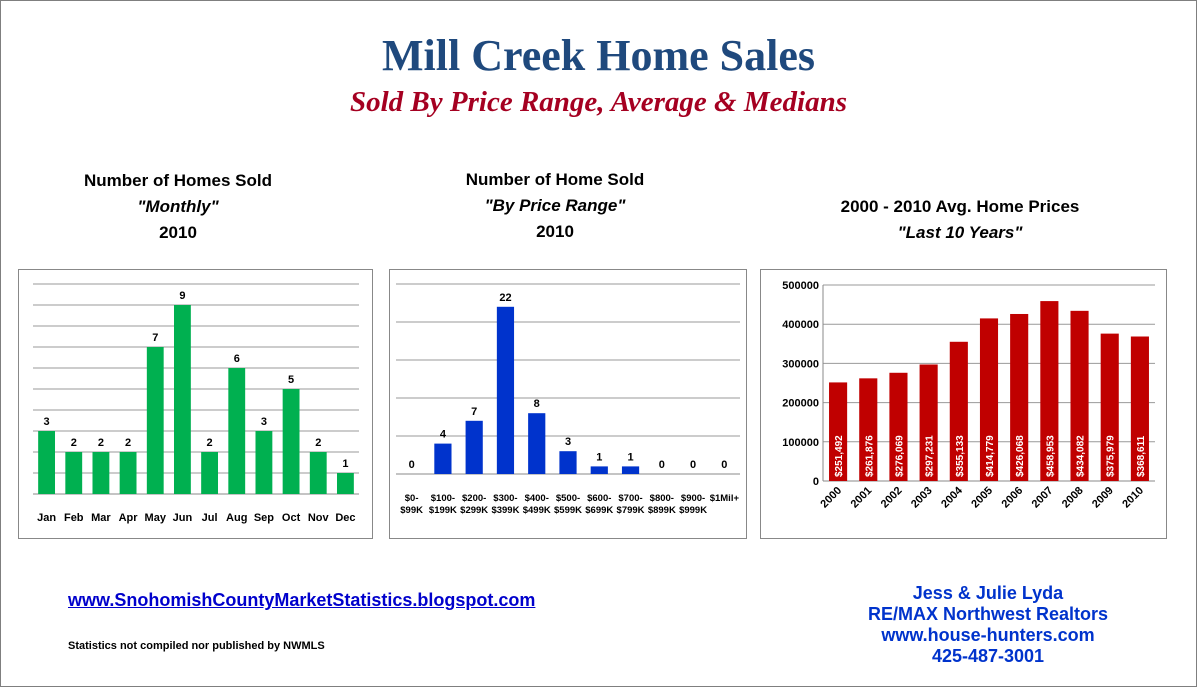 This screenshot has height=687, width=1197. Describe the element at coordinates (1013, 498) in the screenshot. I see `x-tick-label: 2006` at that location.